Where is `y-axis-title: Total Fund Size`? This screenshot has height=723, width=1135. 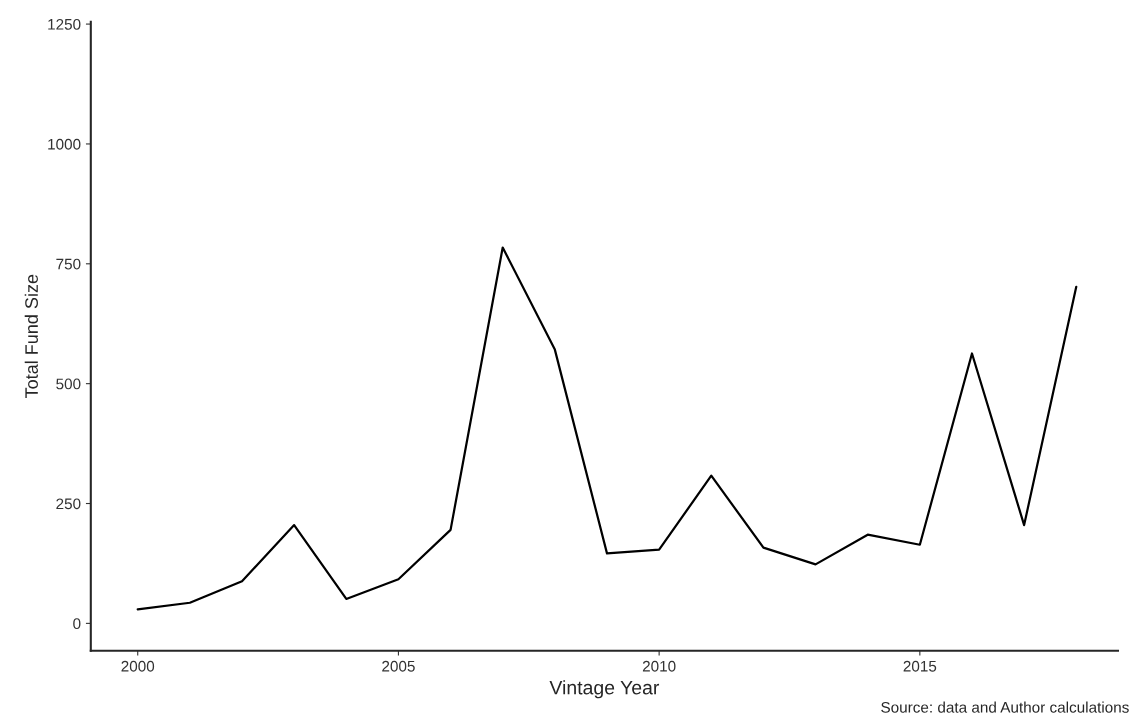
y-axis-title: Total Fund Size is located at coordinates (31, 336).